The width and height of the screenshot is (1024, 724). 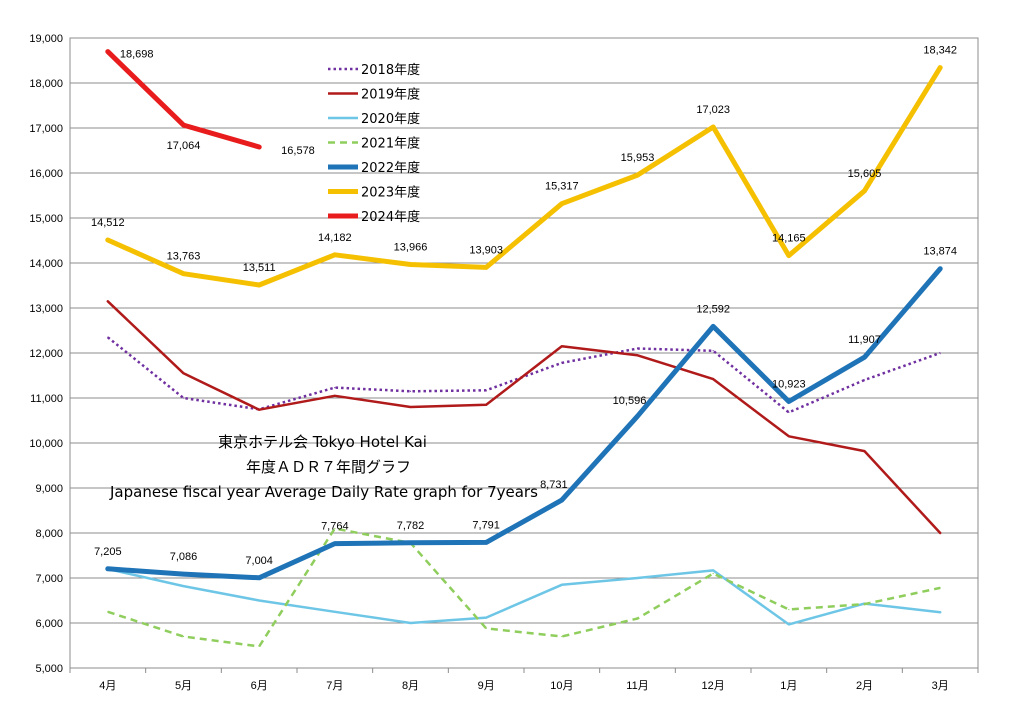 What do you see at coordinates (940, 51) in the screenshot?
I see `data-label: 18,342` at bounding box center [940, 51].